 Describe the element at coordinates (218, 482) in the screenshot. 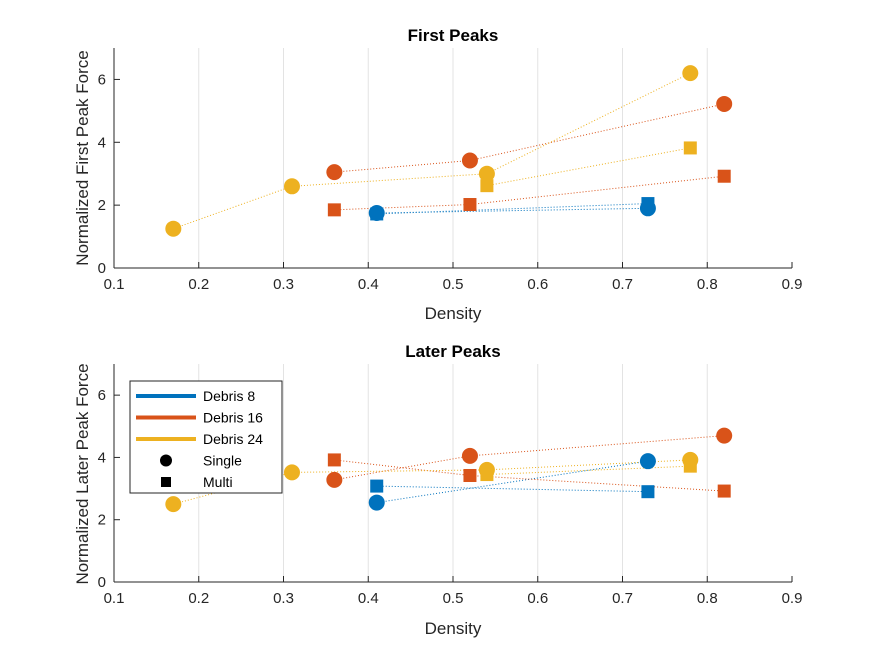

I see `legend-entry-label: Multi` at that location.